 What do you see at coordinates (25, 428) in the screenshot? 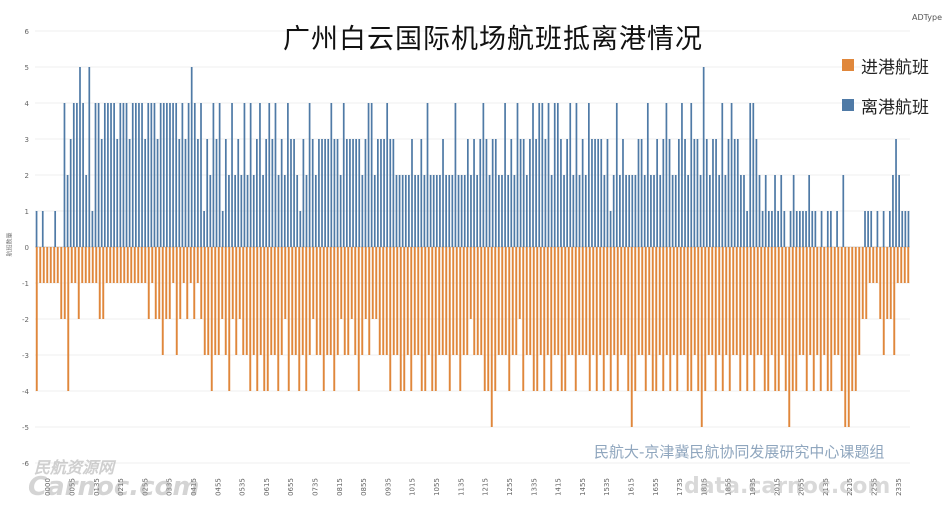
I see `y-tick-label: -5` at bounding box center [25, 428].